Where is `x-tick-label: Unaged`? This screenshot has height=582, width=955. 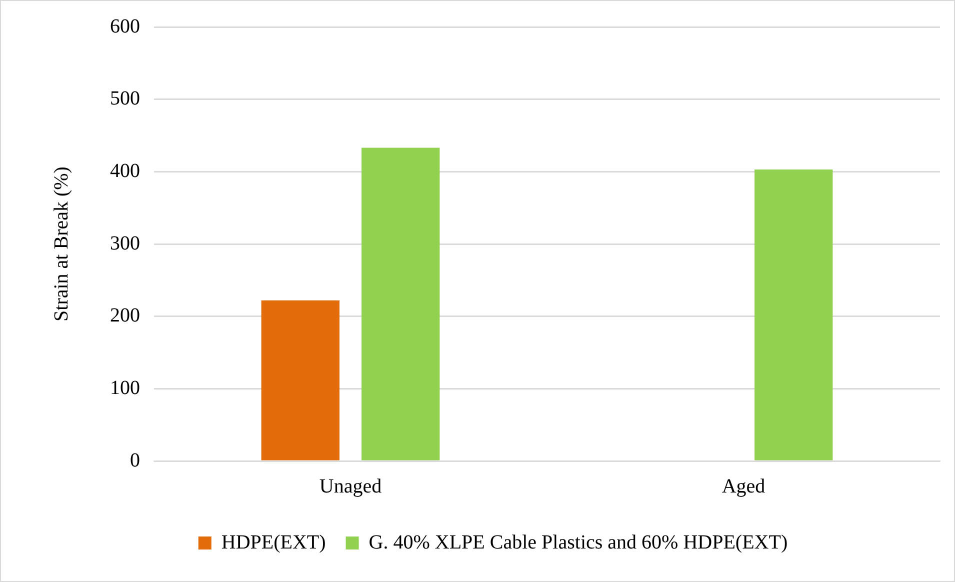 x-tick-label: Unaged is located at coordinates (350, 486).